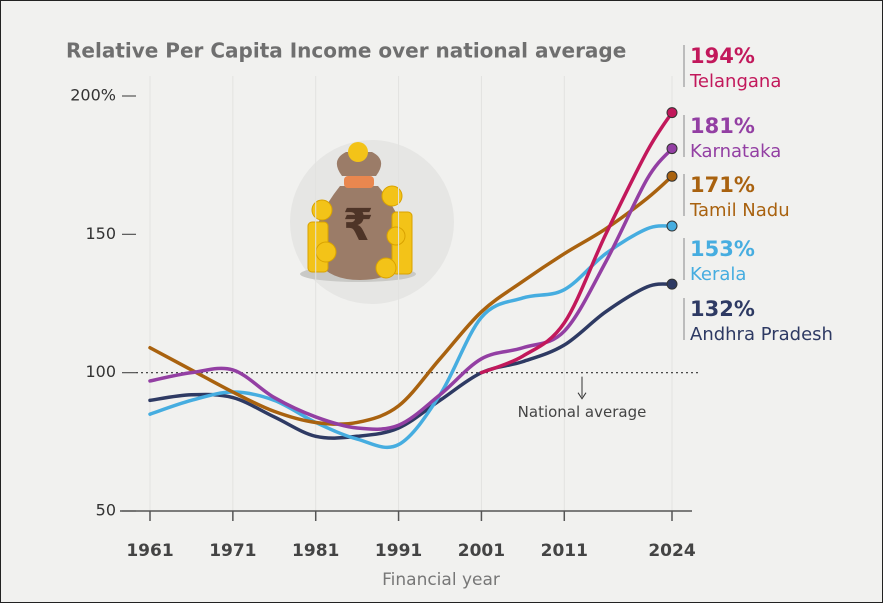 Image resolution: width=883 pixels, height=603 pixels. What do you see at coordinates (93, 95) in the screenshot?
I see `y-tick-label: 200%` at bounding box center [93, 95].